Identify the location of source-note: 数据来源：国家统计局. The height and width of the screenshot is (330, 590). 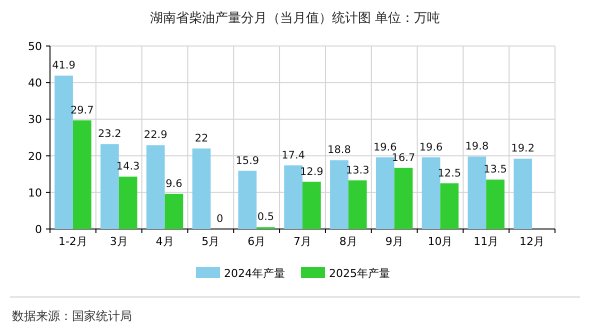
(72, 316).